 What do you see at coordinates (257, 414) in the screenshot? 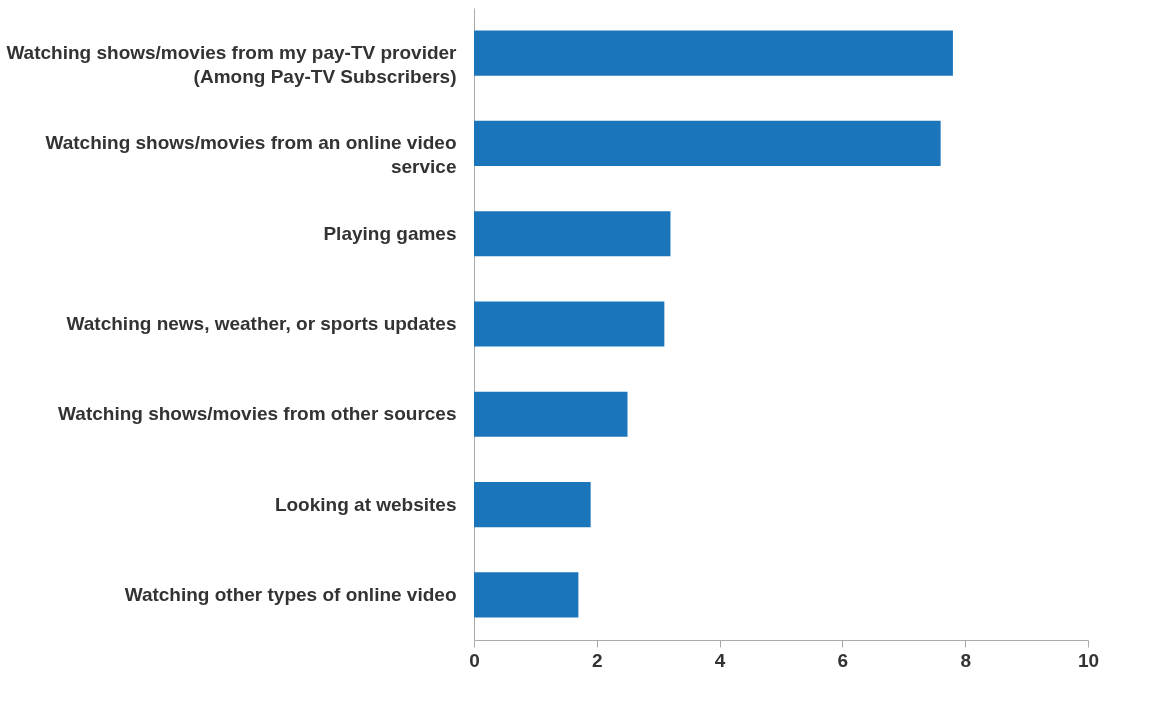
I see `y-tick-label: Watching shows/movies from other sources` at bounding box center [257, 414].